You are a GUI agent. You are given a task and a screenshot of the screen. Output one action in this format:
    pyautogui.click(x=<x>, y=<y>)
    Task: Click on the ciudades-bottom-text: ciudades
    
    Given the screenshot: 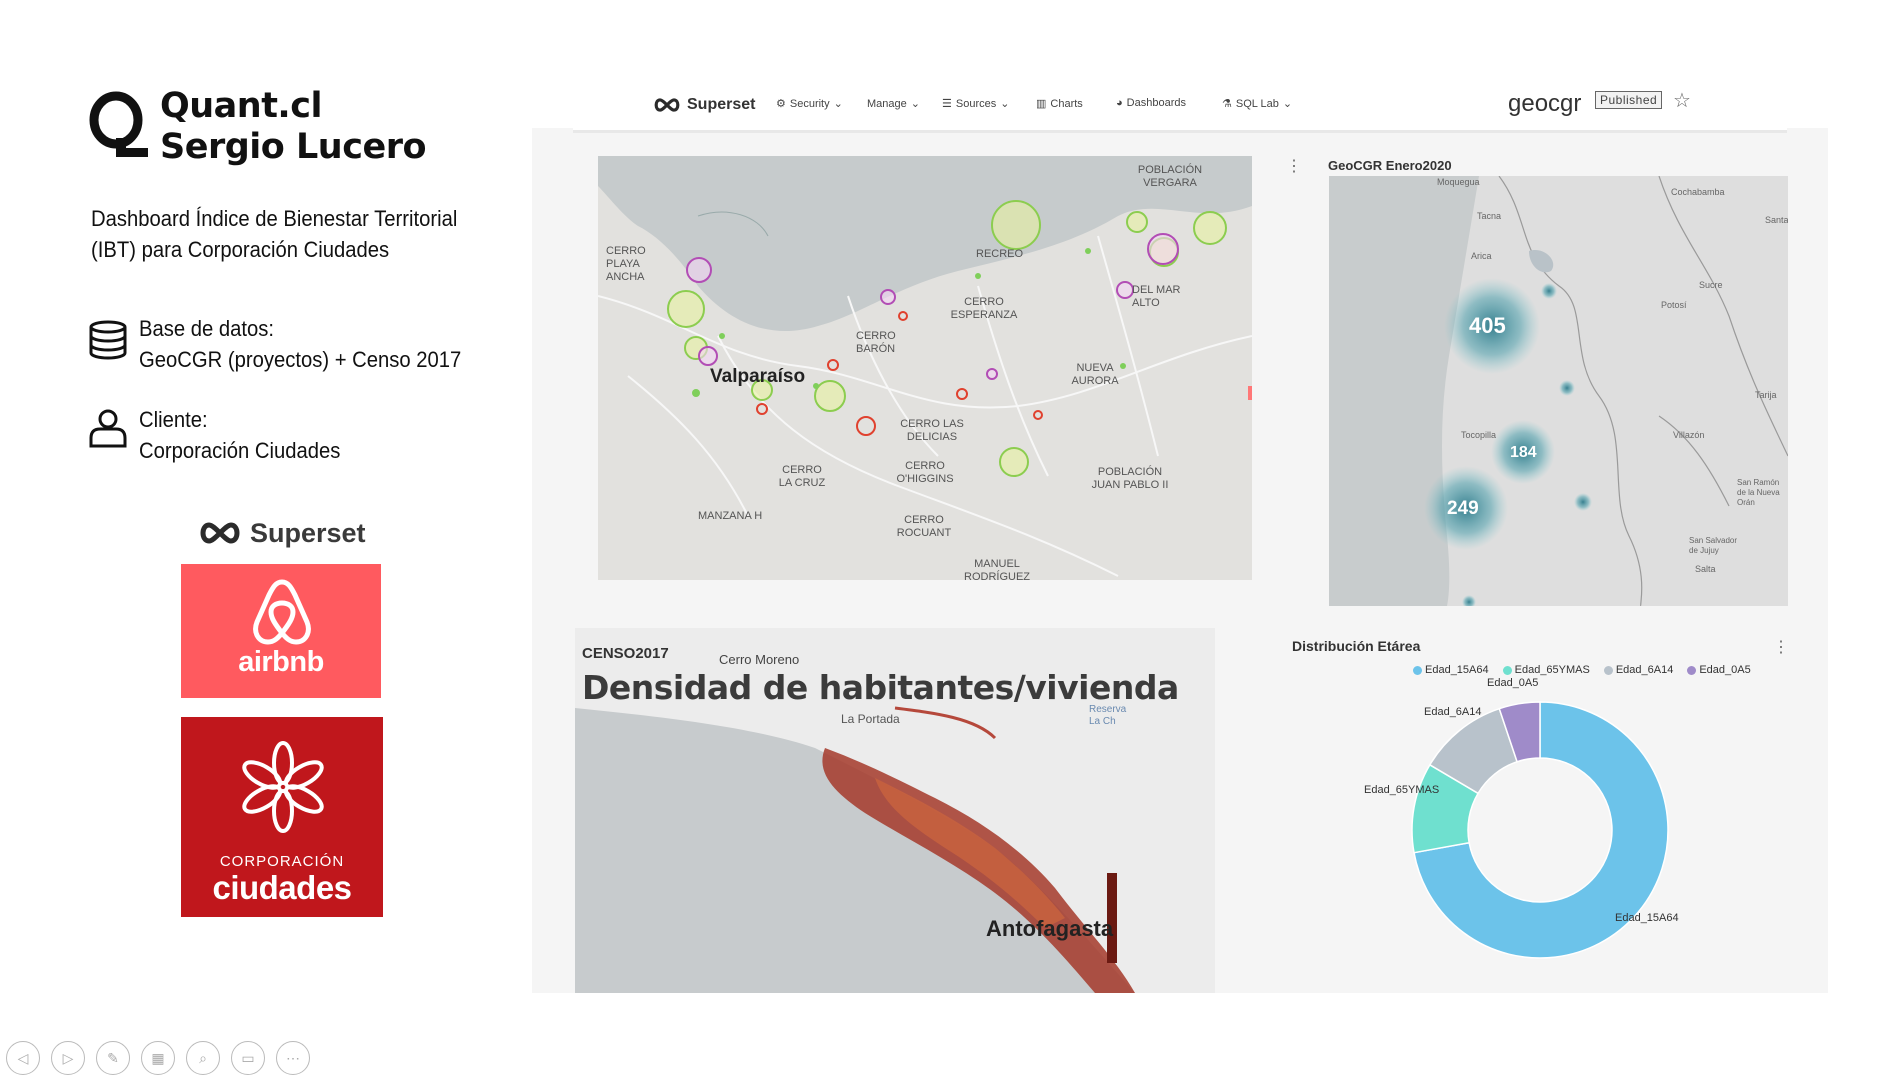 What is the action you would take?
    pyautogui.click(x=282, y=887)
    